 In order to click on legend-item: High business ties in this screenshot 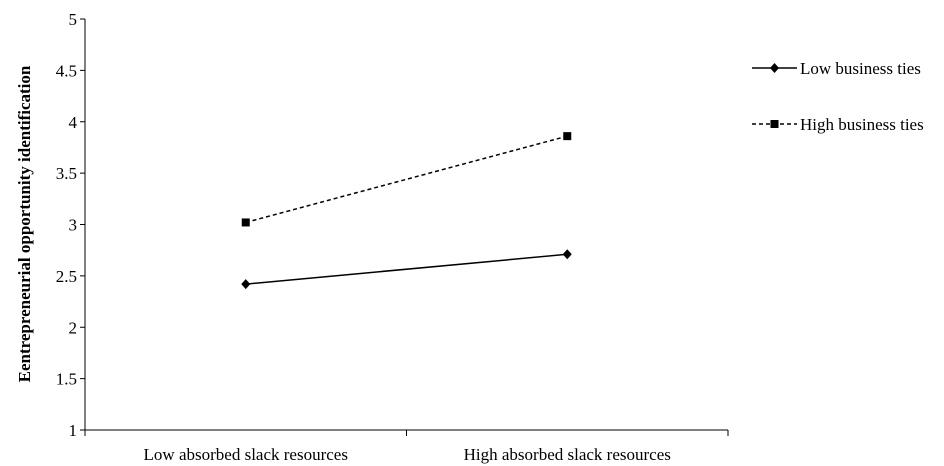, I will do `click(838, 124)`.